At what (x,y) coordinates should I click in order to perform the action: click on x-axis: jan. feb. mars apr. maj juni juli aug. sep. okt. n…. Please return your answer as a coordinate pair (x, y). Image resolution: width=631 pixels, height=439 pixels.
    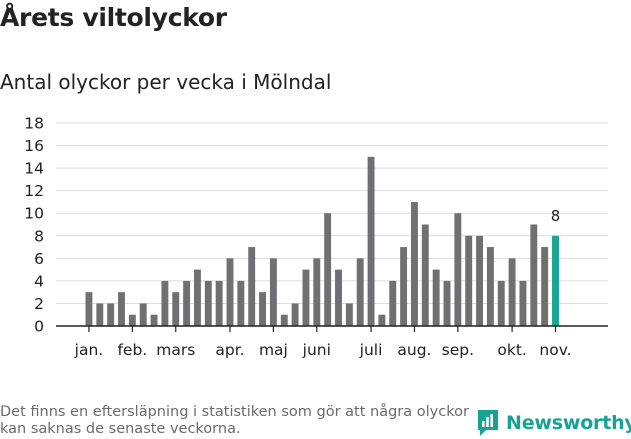
    Looking at the image, I should click on (332, 342).